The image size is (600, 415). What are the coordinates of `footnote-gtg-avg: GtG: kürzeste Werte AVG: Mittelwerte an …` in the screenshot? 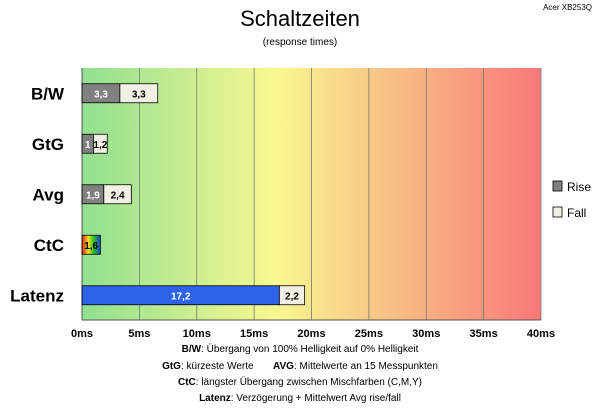 It's located at (300, 366).